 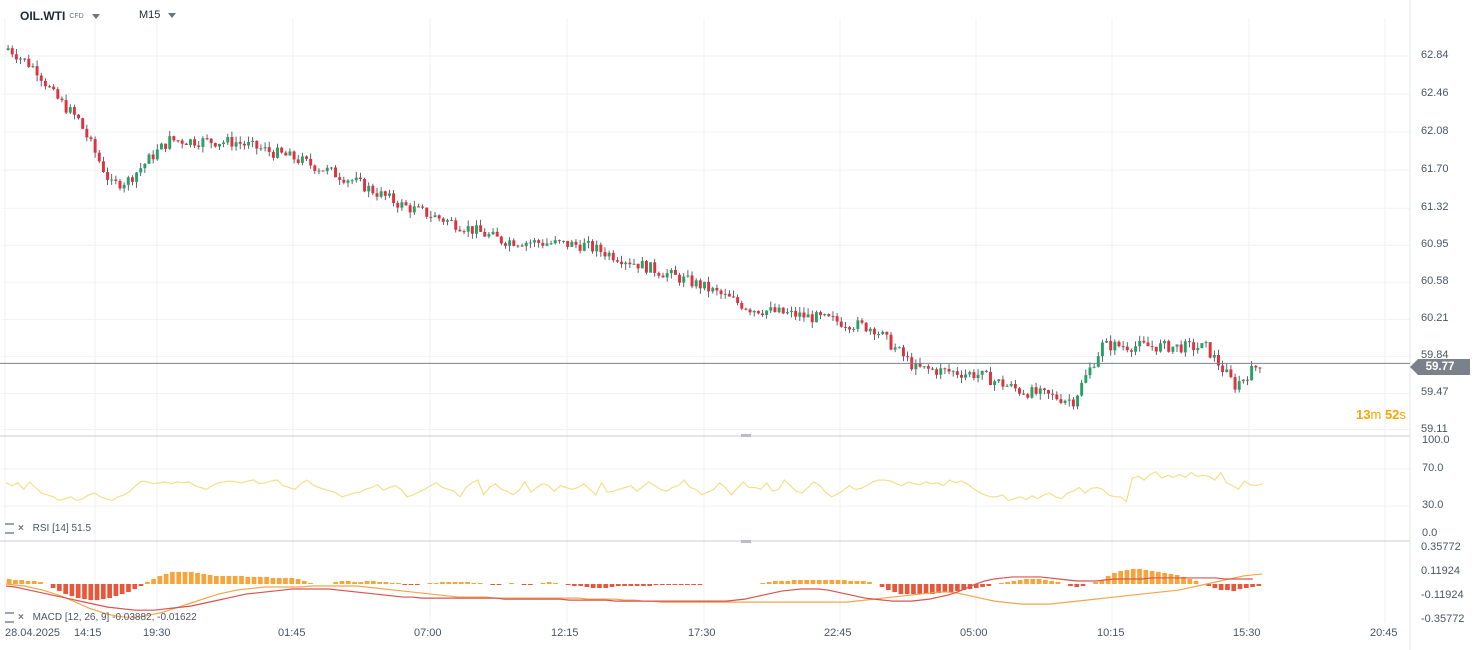 What do you see at coordinates (172, 15) in the screenshot?
I see `chevron-down-icon` at bounding box center [172, 15].